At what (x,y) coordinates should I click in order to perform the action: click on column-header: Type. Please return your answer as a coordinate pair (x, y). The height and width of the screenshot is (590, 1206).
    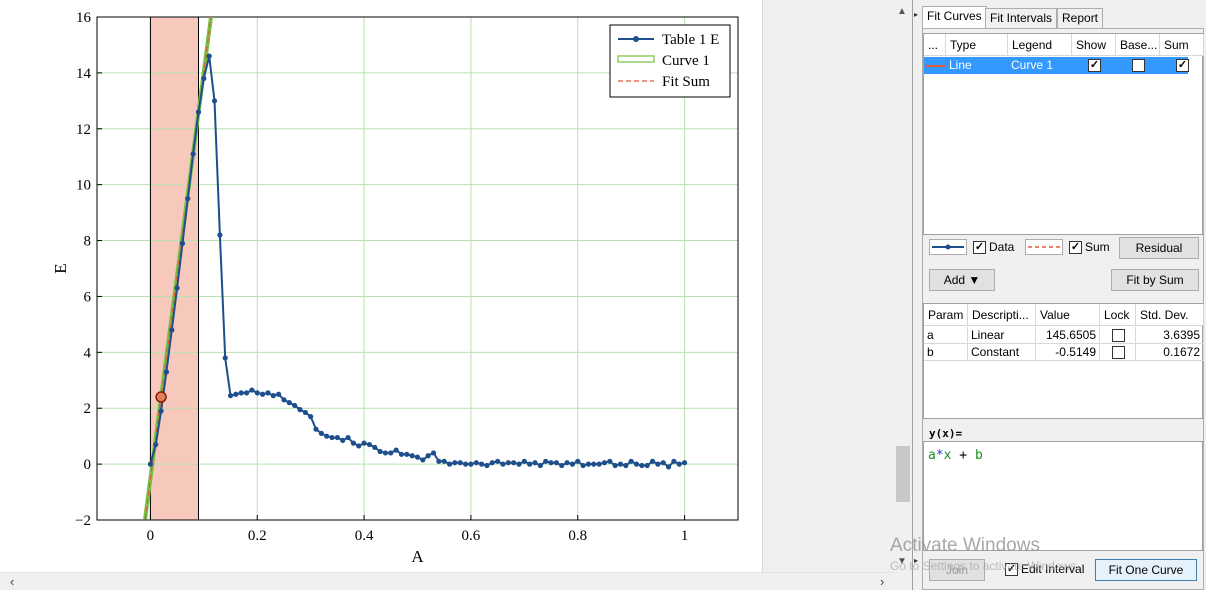
    Looking at the image, I should click on (977, 45).